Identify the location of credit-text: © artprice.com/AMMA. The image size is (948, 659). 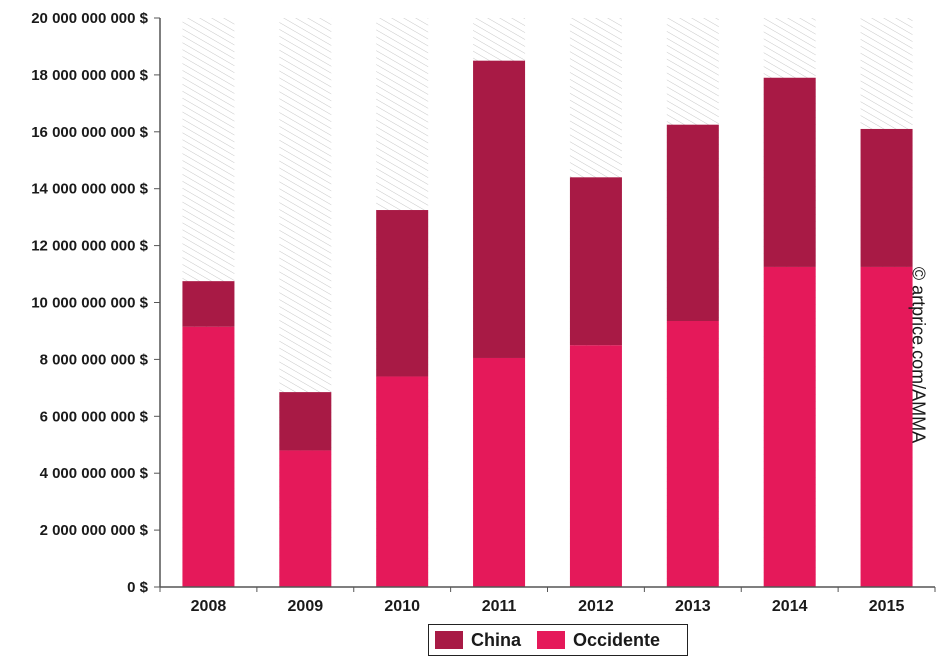
(918, 355).